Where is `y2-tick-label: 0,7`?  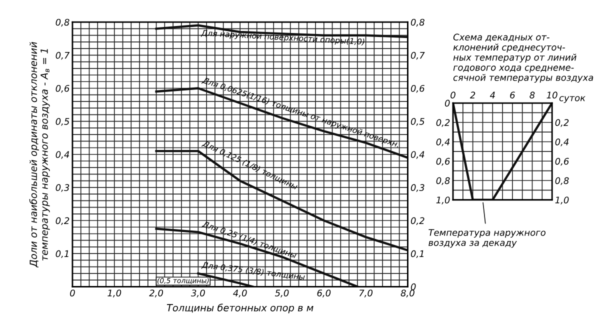 y2-tick-label: 0,7 is located at coordinates (417, 56).